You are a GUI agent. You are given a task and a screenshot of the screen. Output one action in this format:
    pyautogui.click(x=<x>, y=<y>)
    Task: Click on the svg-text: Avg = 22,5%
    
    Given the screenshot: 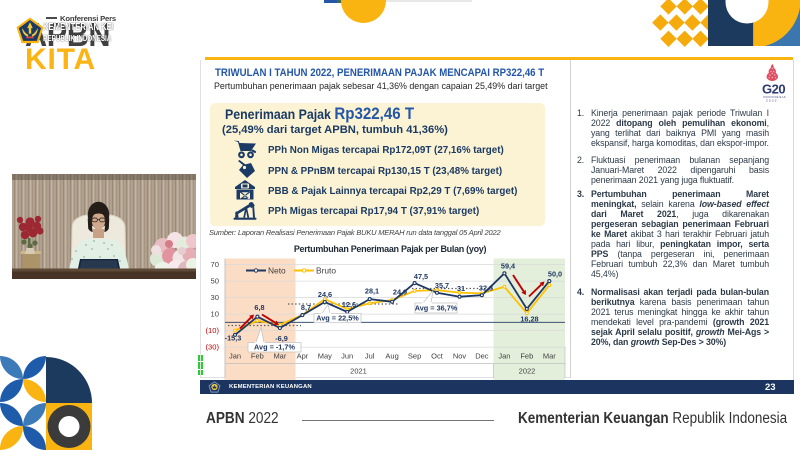 What is the action you would take?
    pyautogui.click(x=337, y=317)
    